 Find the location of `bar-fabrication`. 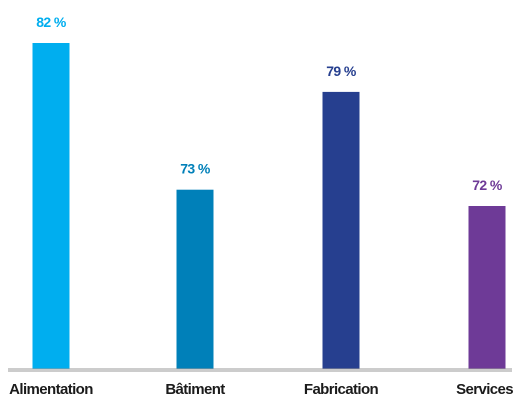

bar-fabrication is located at coordinates (341, 230).